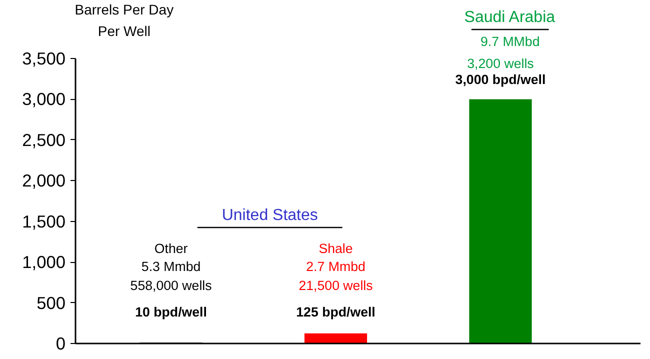 The image size is (650, 359). I want to click on y-tick-label: 3,000, so click(44, 99).